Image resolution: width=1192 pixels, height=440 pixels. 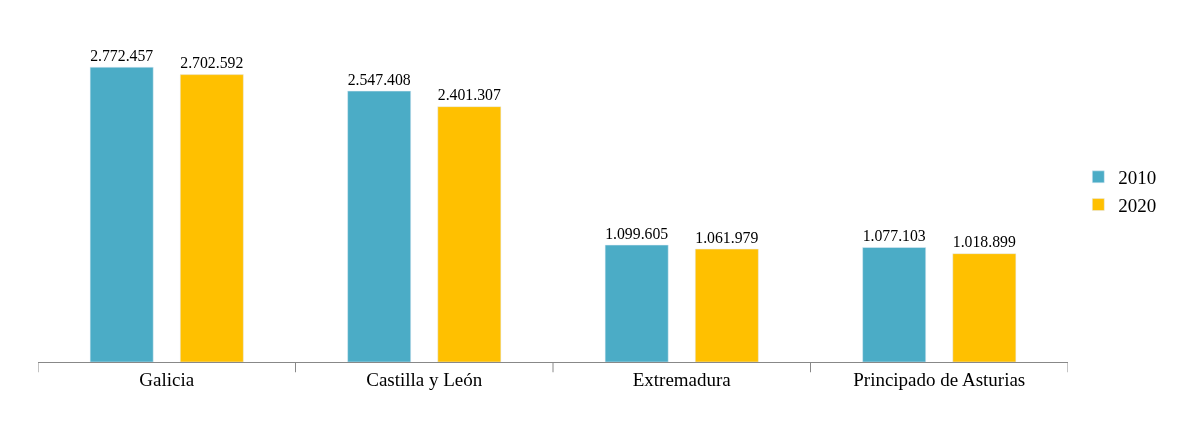 I want to click on legend-label: 2010, so click(x=1137, y=178).